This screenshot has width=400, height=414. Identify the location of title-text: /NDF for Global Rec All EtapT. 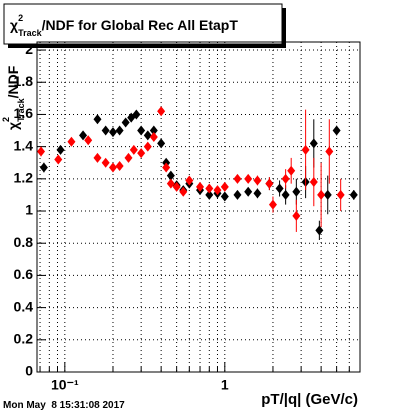
(140, 25).